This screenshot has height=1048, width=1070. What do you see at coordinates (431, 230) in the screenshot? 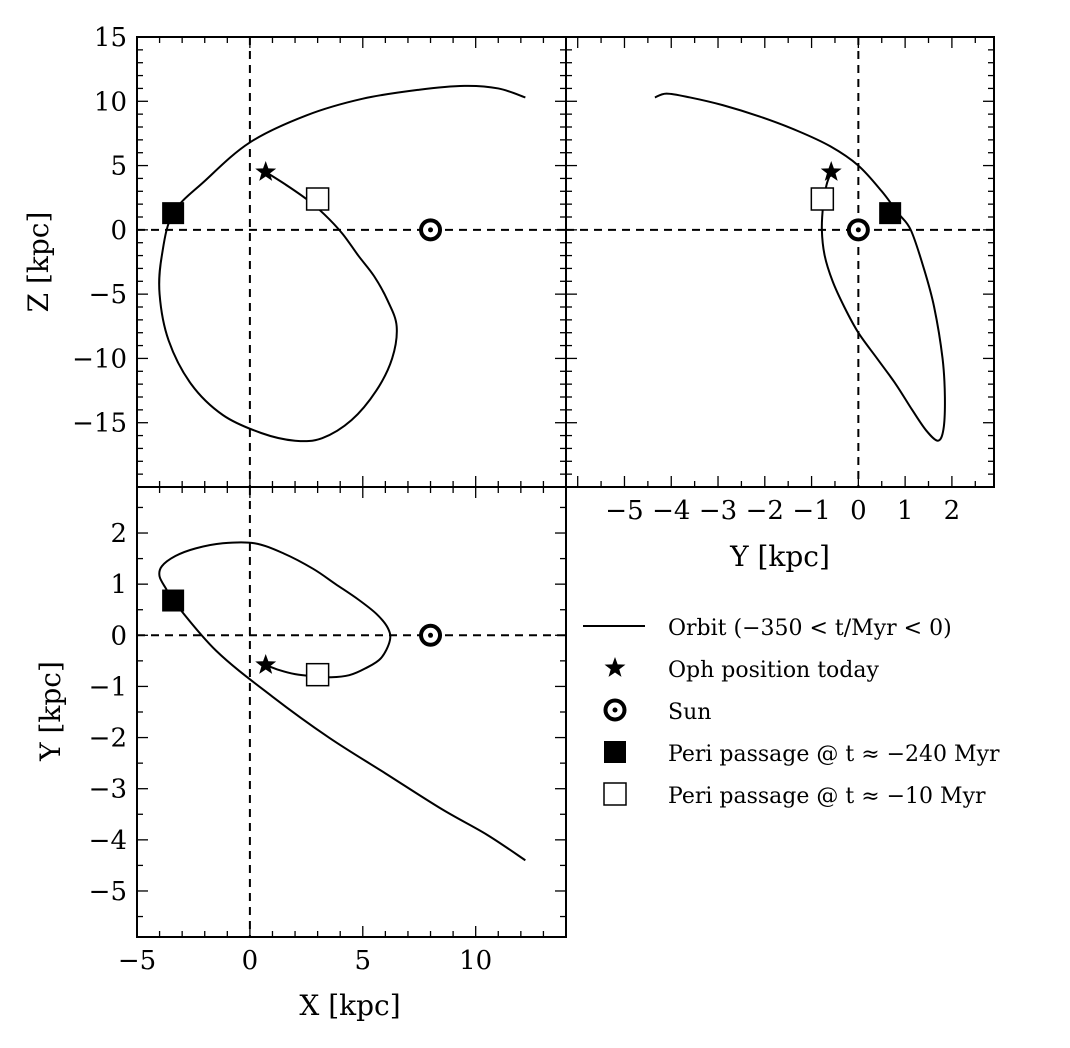
I see `xz-sun-icon` at bounding box center [431, 230].